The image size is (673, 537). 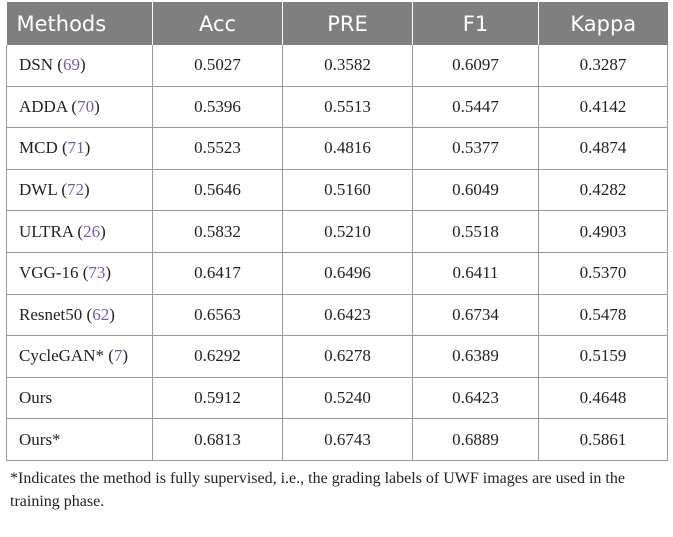 What do you see at coordinates (347, 273) in the screenshot?
I see `metric-cell: 0.6496` at bounding box center [347, 273].